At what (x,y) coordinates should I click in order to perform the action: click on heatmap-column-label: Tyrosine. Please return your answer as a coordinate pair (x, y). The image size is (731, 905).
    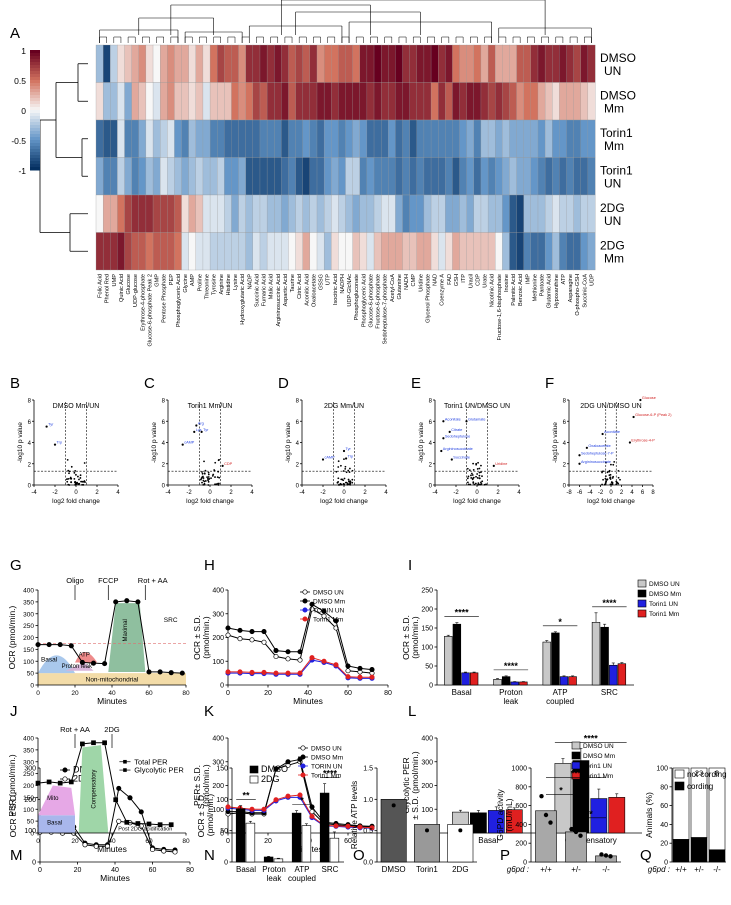
    Looking at the image, I should click on (215, 284).